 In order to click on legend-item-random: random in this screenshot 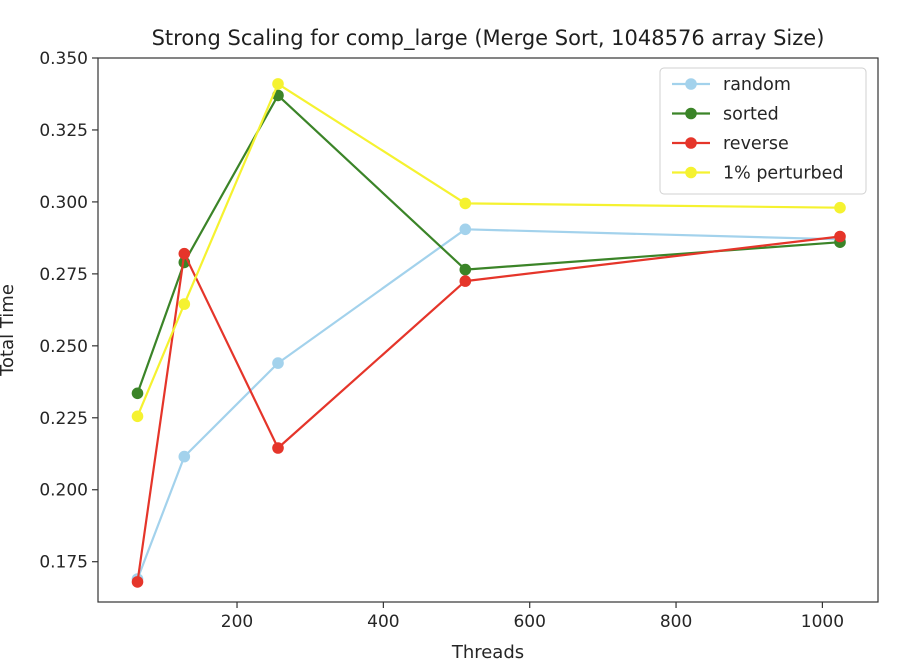, I will do `click(731, 85)`.